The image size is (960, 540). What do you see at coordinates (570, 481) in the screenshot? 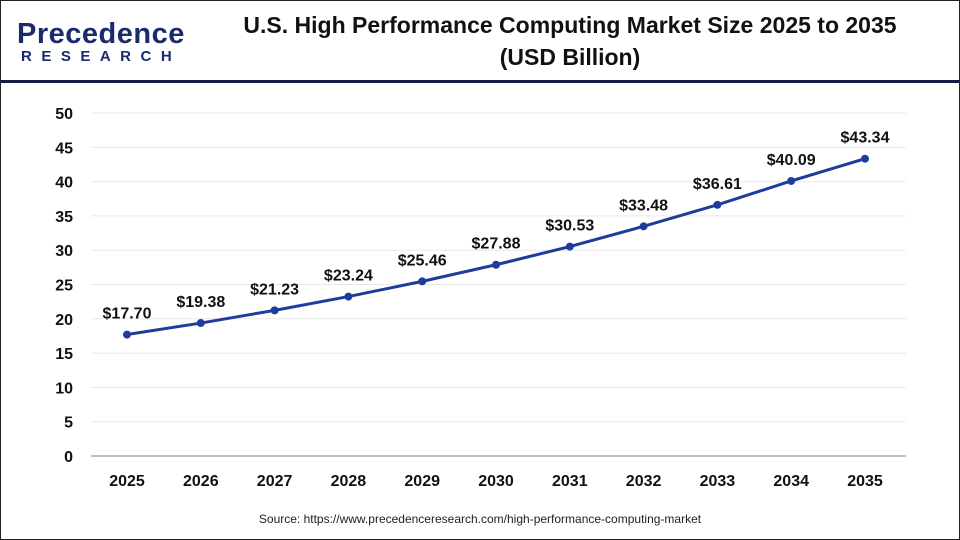
I see `x-tick-label: 2031` at bounding box center [570, 481].